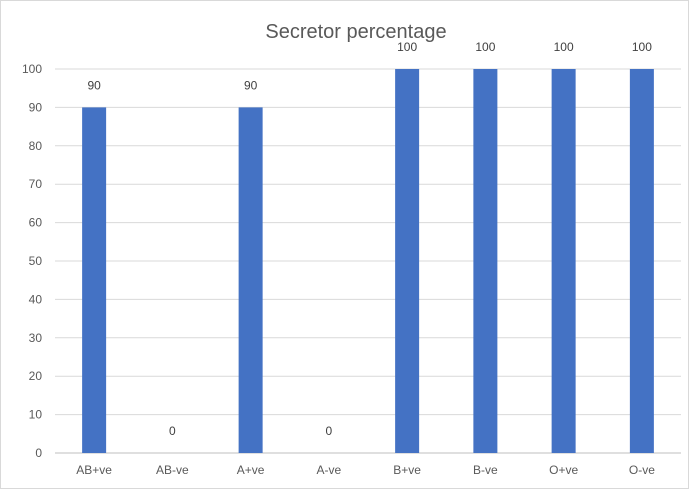 The image size is (689, 489). What do you see at coordinates (407, 47) in the screenshot?
I see `data-label-bposve: 100` at bounding box center [407, 47].